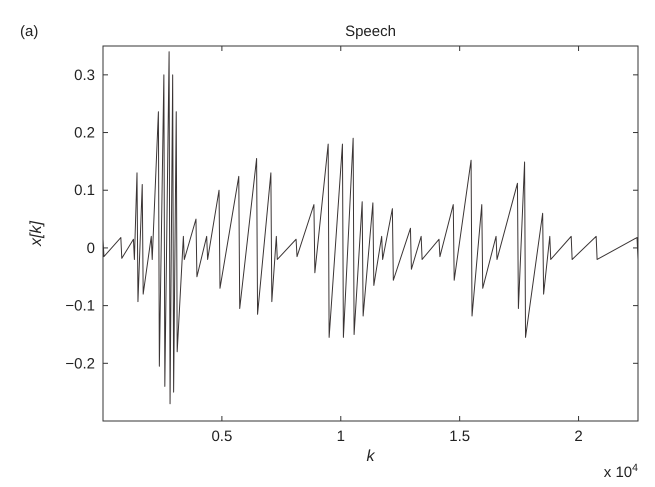  What do you see at coordinates (84, 133) in the screenshot?
I see `y-tick-label: 0.2` at bounding box center [84, 133].